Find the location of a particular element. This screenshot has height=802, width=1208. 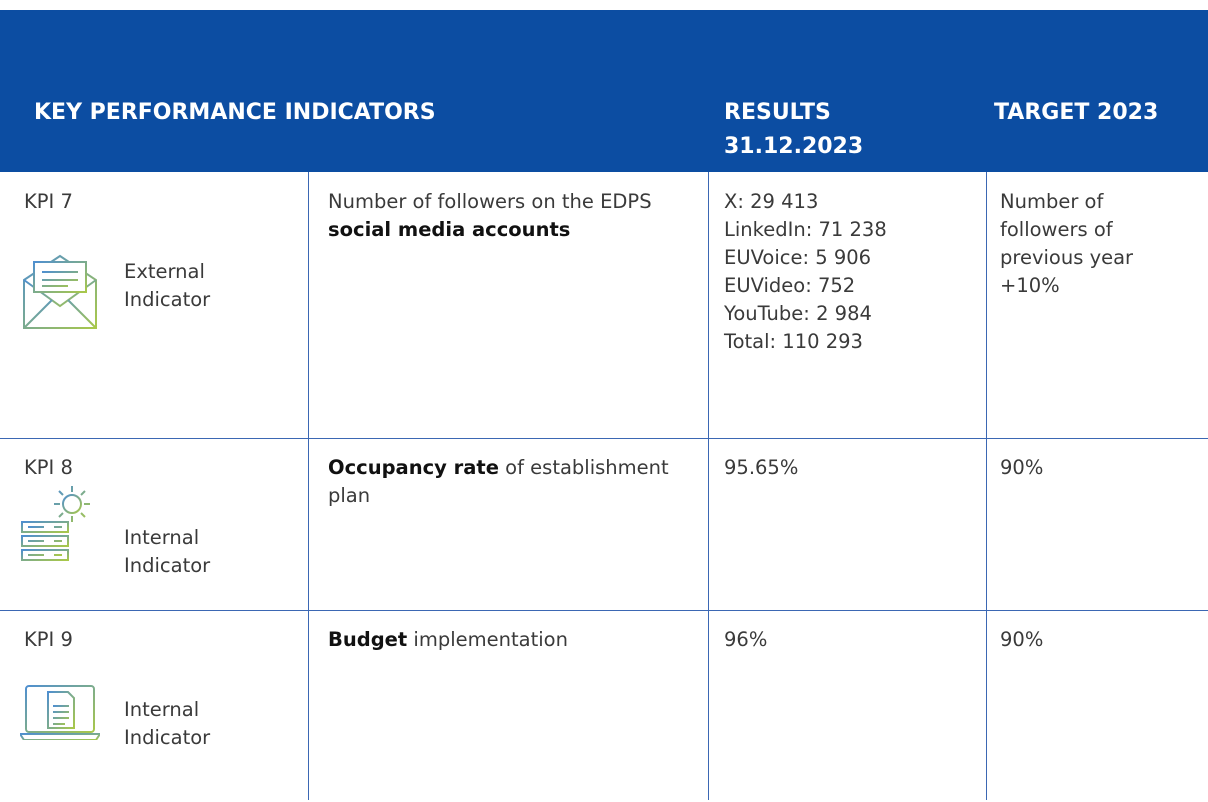

description-part: implementation is located at coordinates (487, 639).